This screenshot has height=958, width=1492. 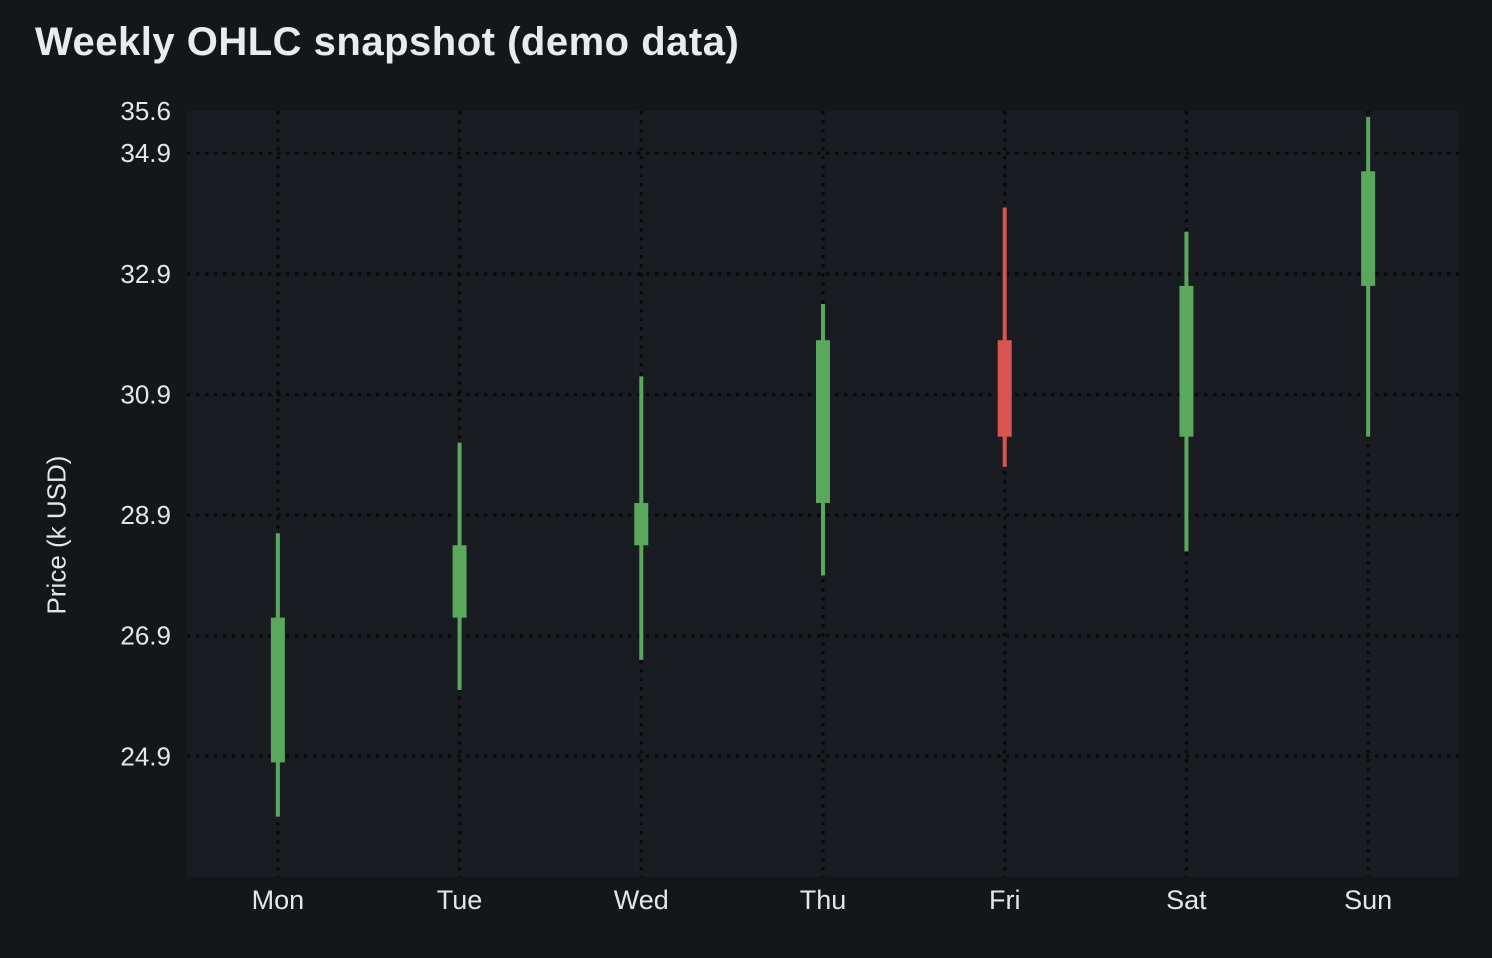 I want to click on y-tick-label-32.9: 32.9, so click(x=145, y=274).